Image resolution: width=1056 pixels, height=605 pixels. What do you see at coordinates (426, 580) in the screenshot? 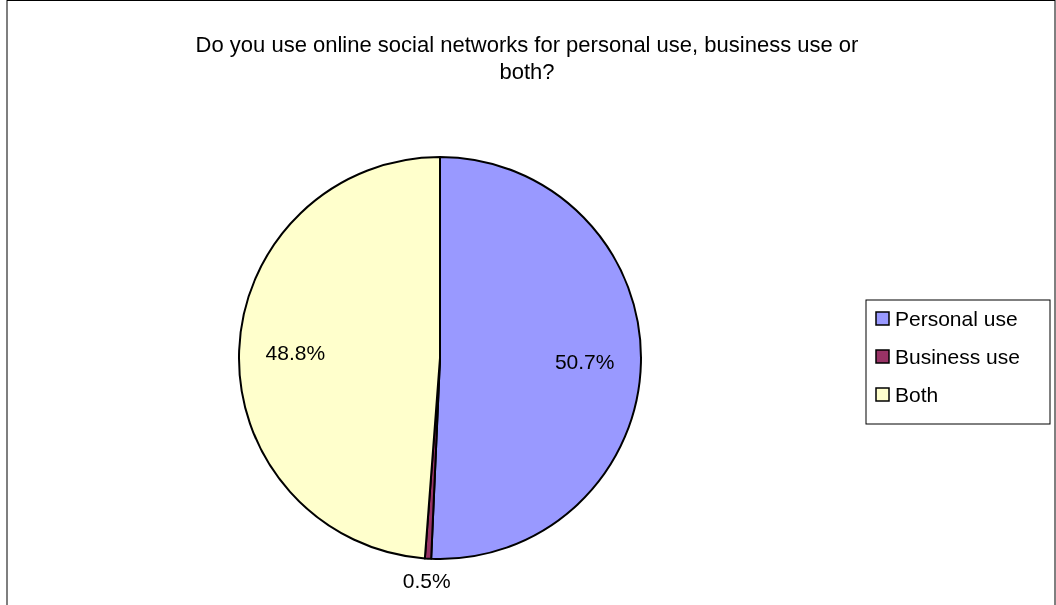
I see `data-label: 0.5%` at bounding box center [426, 580].